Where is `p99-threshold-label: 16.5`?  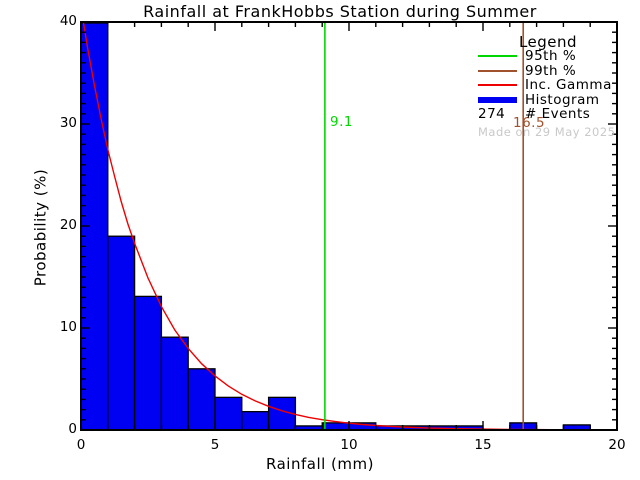
p99-threshold-label: 16.5 is located at coordinates (529, 123).